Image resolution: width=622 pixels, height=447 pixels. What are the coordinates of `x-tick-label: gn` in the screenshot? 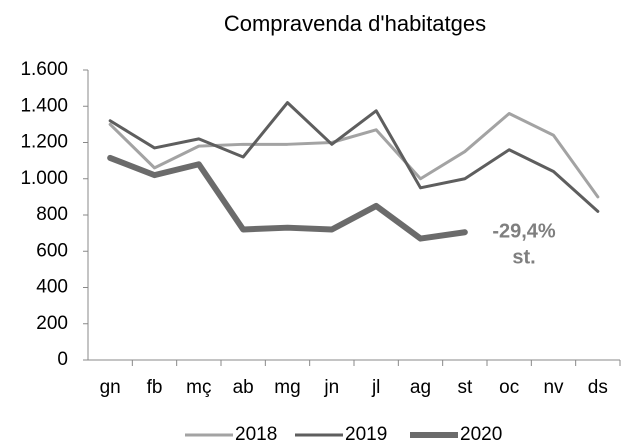 It's located at (110, 387).